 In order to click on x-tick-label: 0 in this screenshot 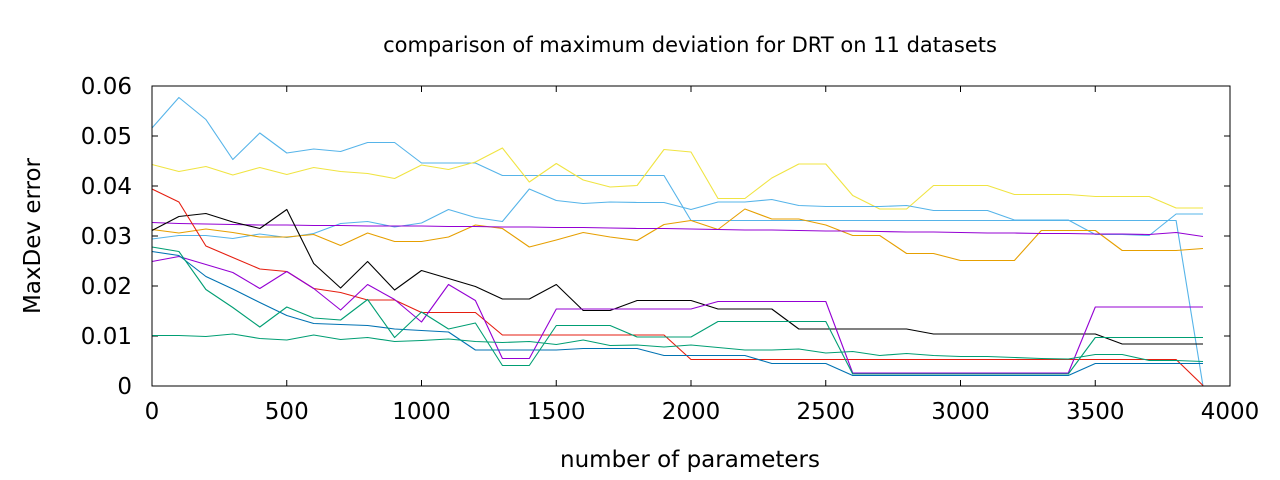, I will do `click(152, 412)`.